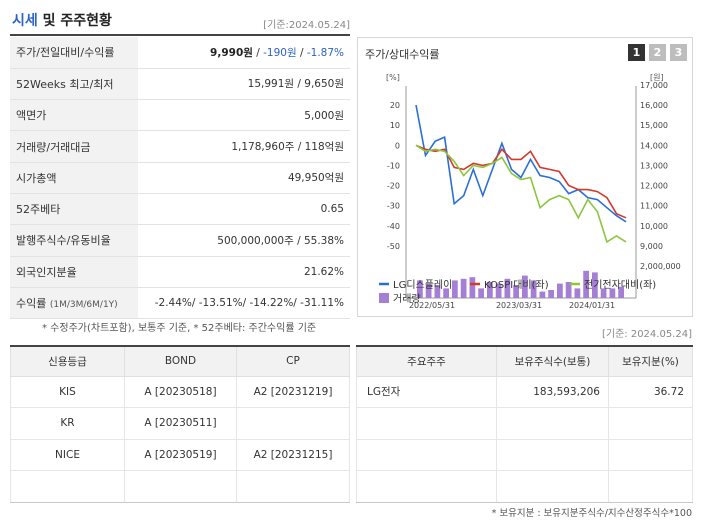  What do you see at coordinates (592, 305) in the screenshot?
I see `x-tick-label: 2024/01/31` at bounding box center [592, 305].